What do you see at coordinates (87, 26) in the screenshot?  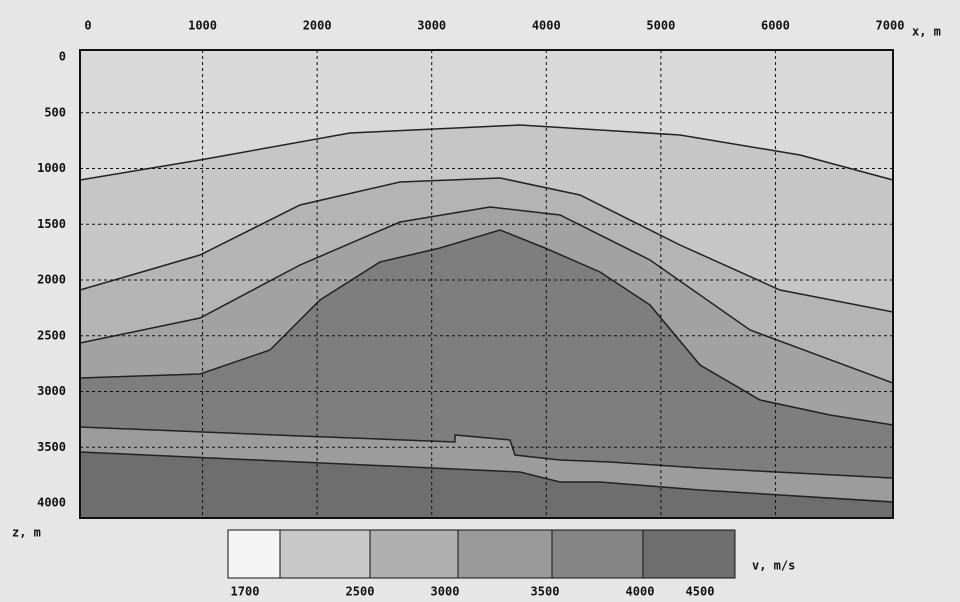 I see `x-tick-label: 0` at bounding box center [87, 26].